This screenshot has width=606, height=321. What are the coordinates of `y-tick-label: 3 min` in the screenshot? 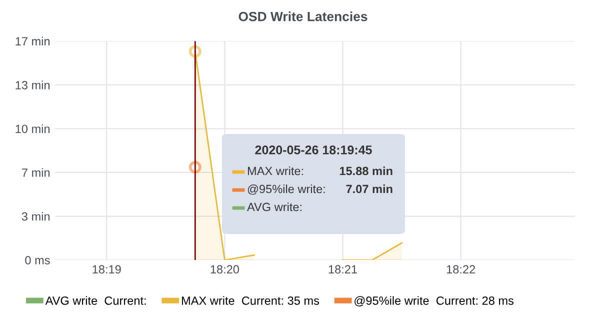 It's located at (36, 216).